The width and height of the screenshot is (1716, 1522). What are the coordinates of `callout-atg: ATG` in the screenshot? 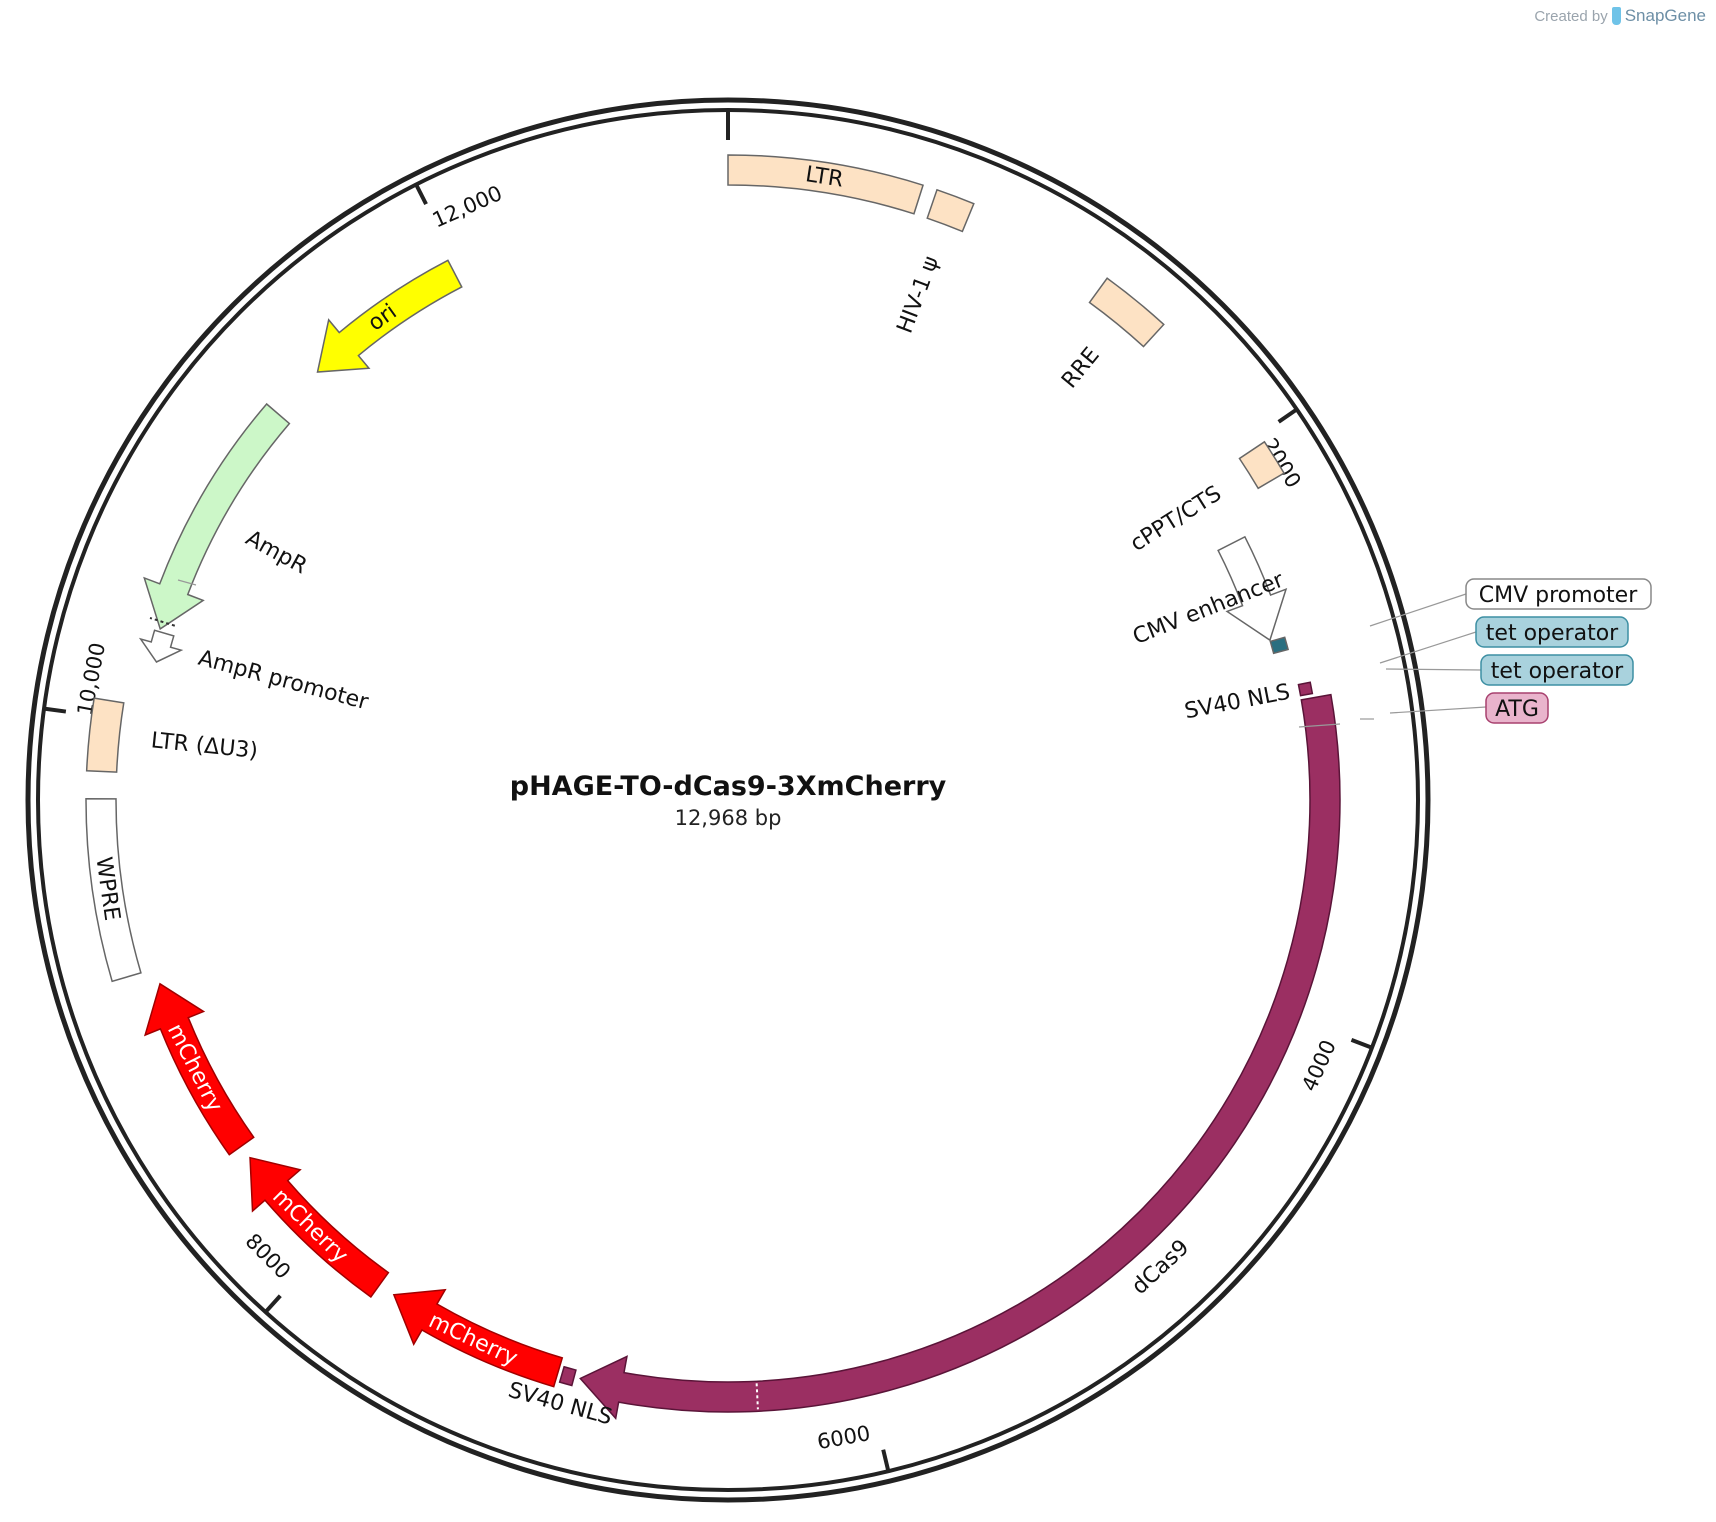 It's located at (1517, 708).